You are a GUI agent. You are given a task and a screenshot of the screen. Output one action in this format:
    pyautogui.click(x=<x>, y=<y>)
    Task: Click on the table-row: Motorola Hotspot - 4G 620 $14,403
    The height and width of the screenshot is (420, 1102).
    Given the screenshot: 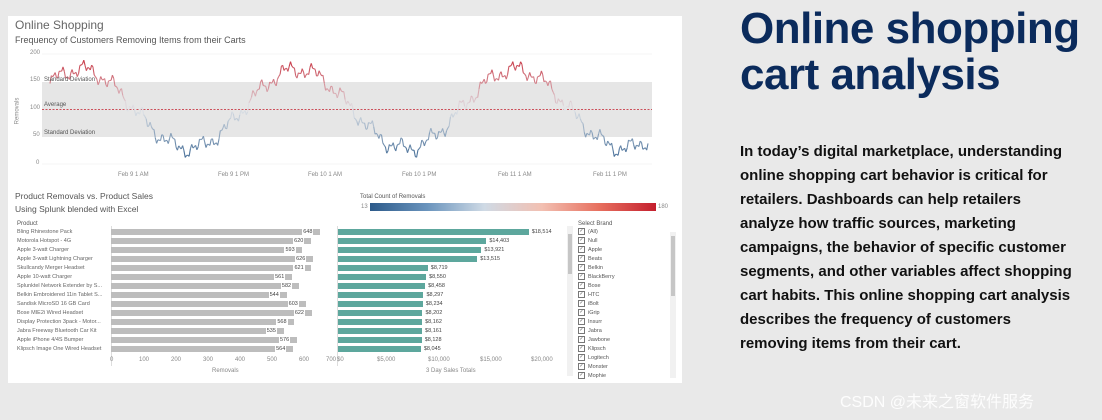 What is the action you would take?
    pyautogui.click(x=288, y=241)
    